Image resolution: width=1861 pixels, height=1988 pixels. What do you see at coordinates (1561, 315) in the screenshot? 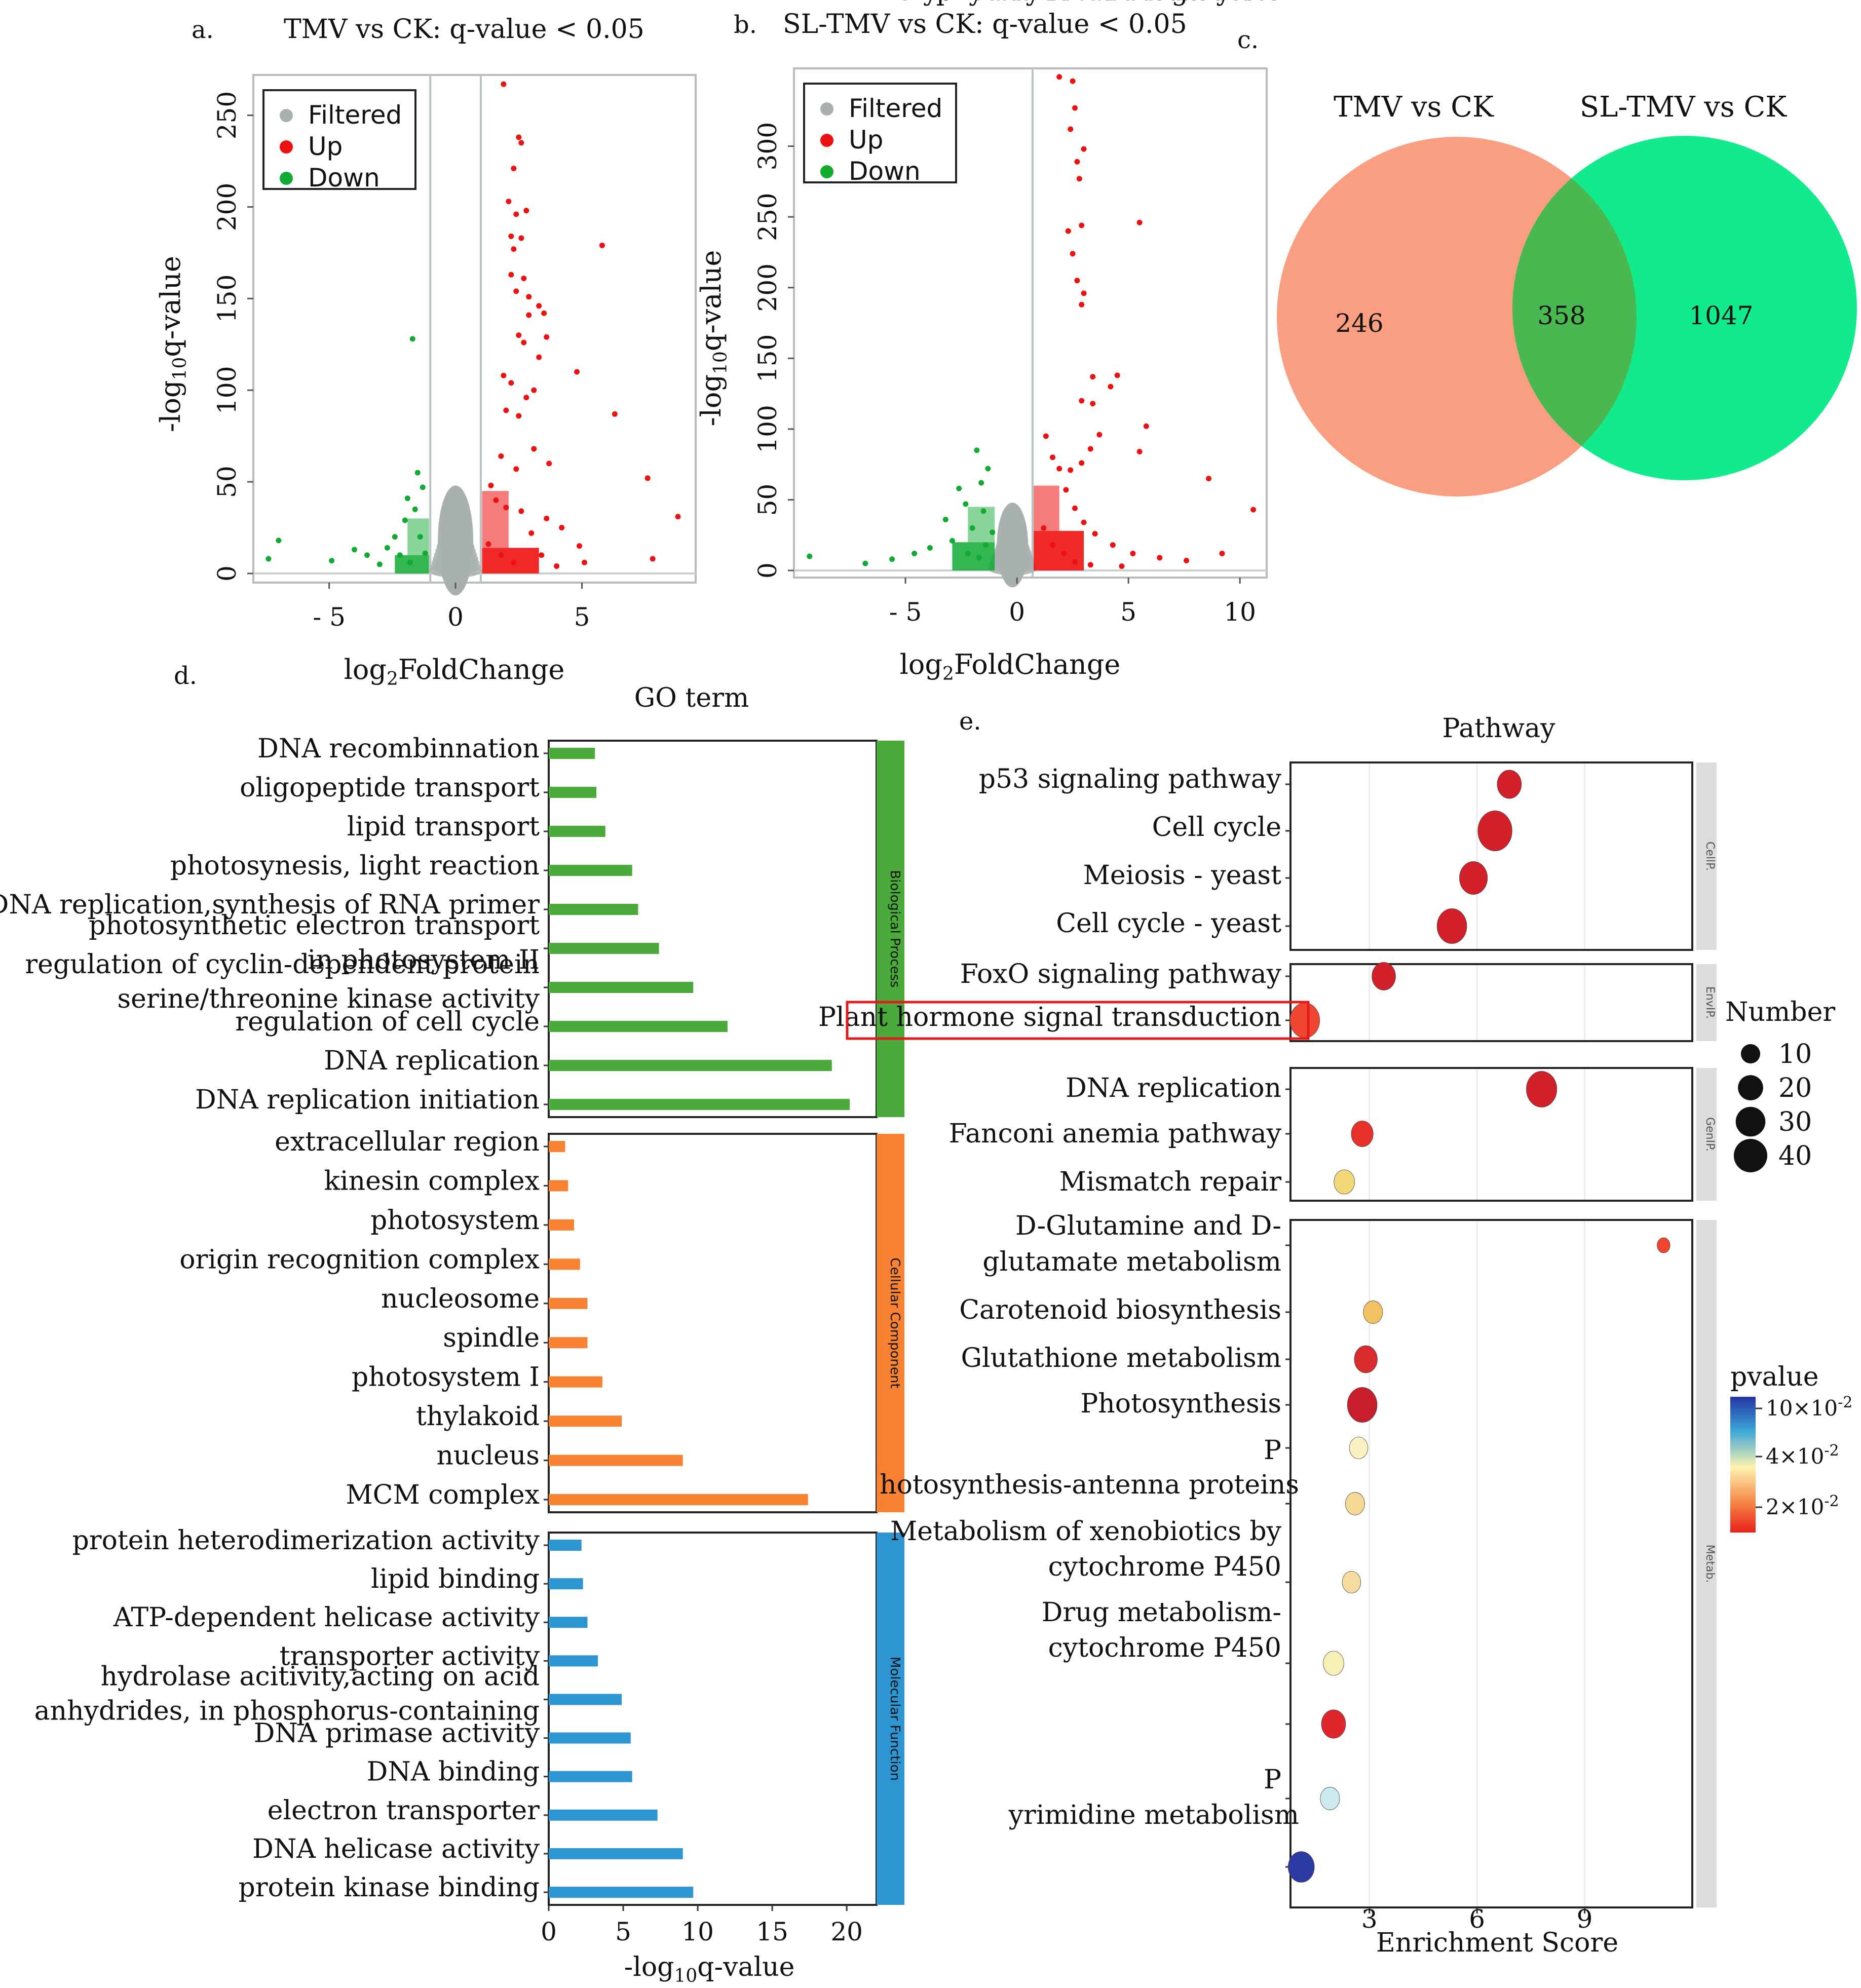
I see `venn-count: 358` at bounding box center [1561, 315].